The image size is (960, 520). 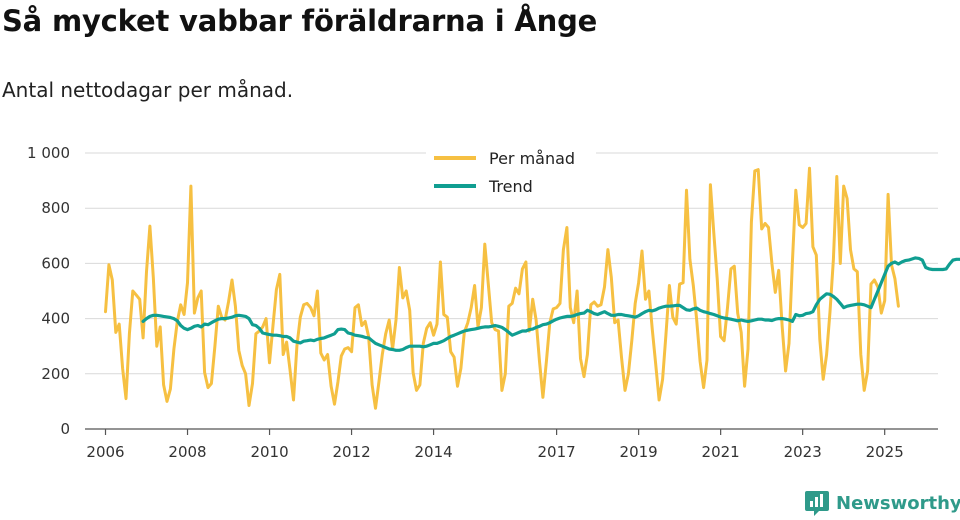 What do you see at coordinates (65, 429) in the screenshot?
I see `y-tick-label: 0` at bounding box center [65, 429].